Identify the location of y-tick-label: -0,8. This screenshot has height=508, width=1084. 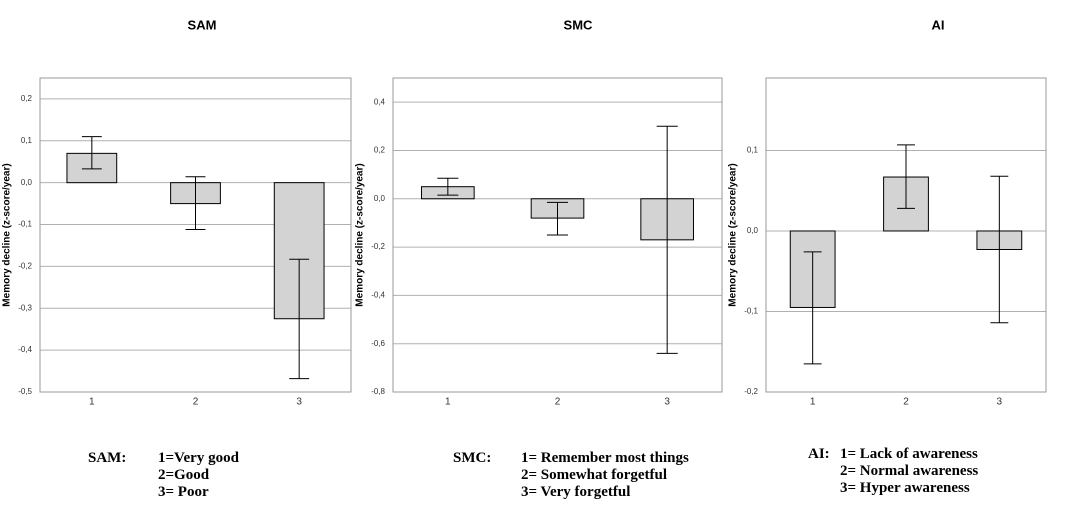
(378, 391).